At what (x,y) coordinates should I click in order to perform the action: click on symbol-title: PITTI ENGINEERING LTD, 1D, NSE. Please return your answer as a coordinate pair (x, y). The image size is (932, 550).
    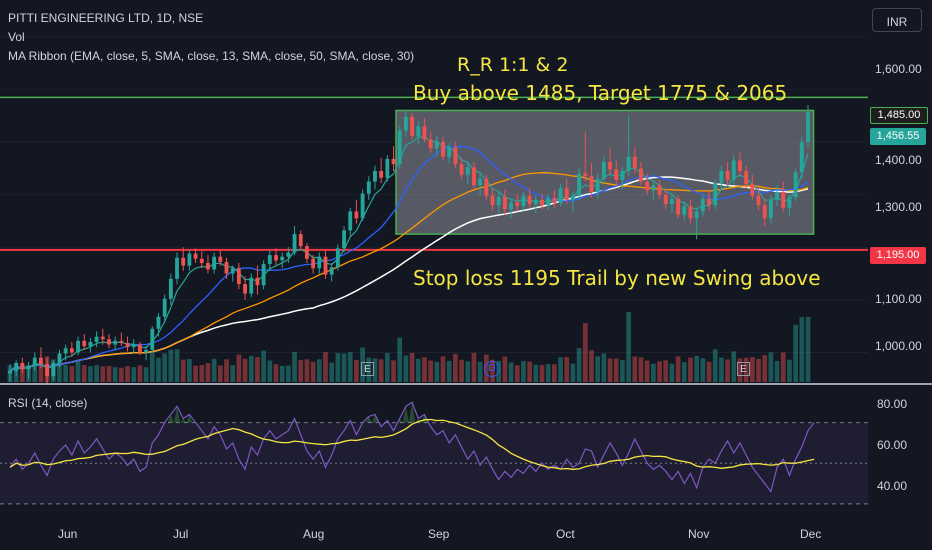
    Looking at the image, I should click on (106, 18).